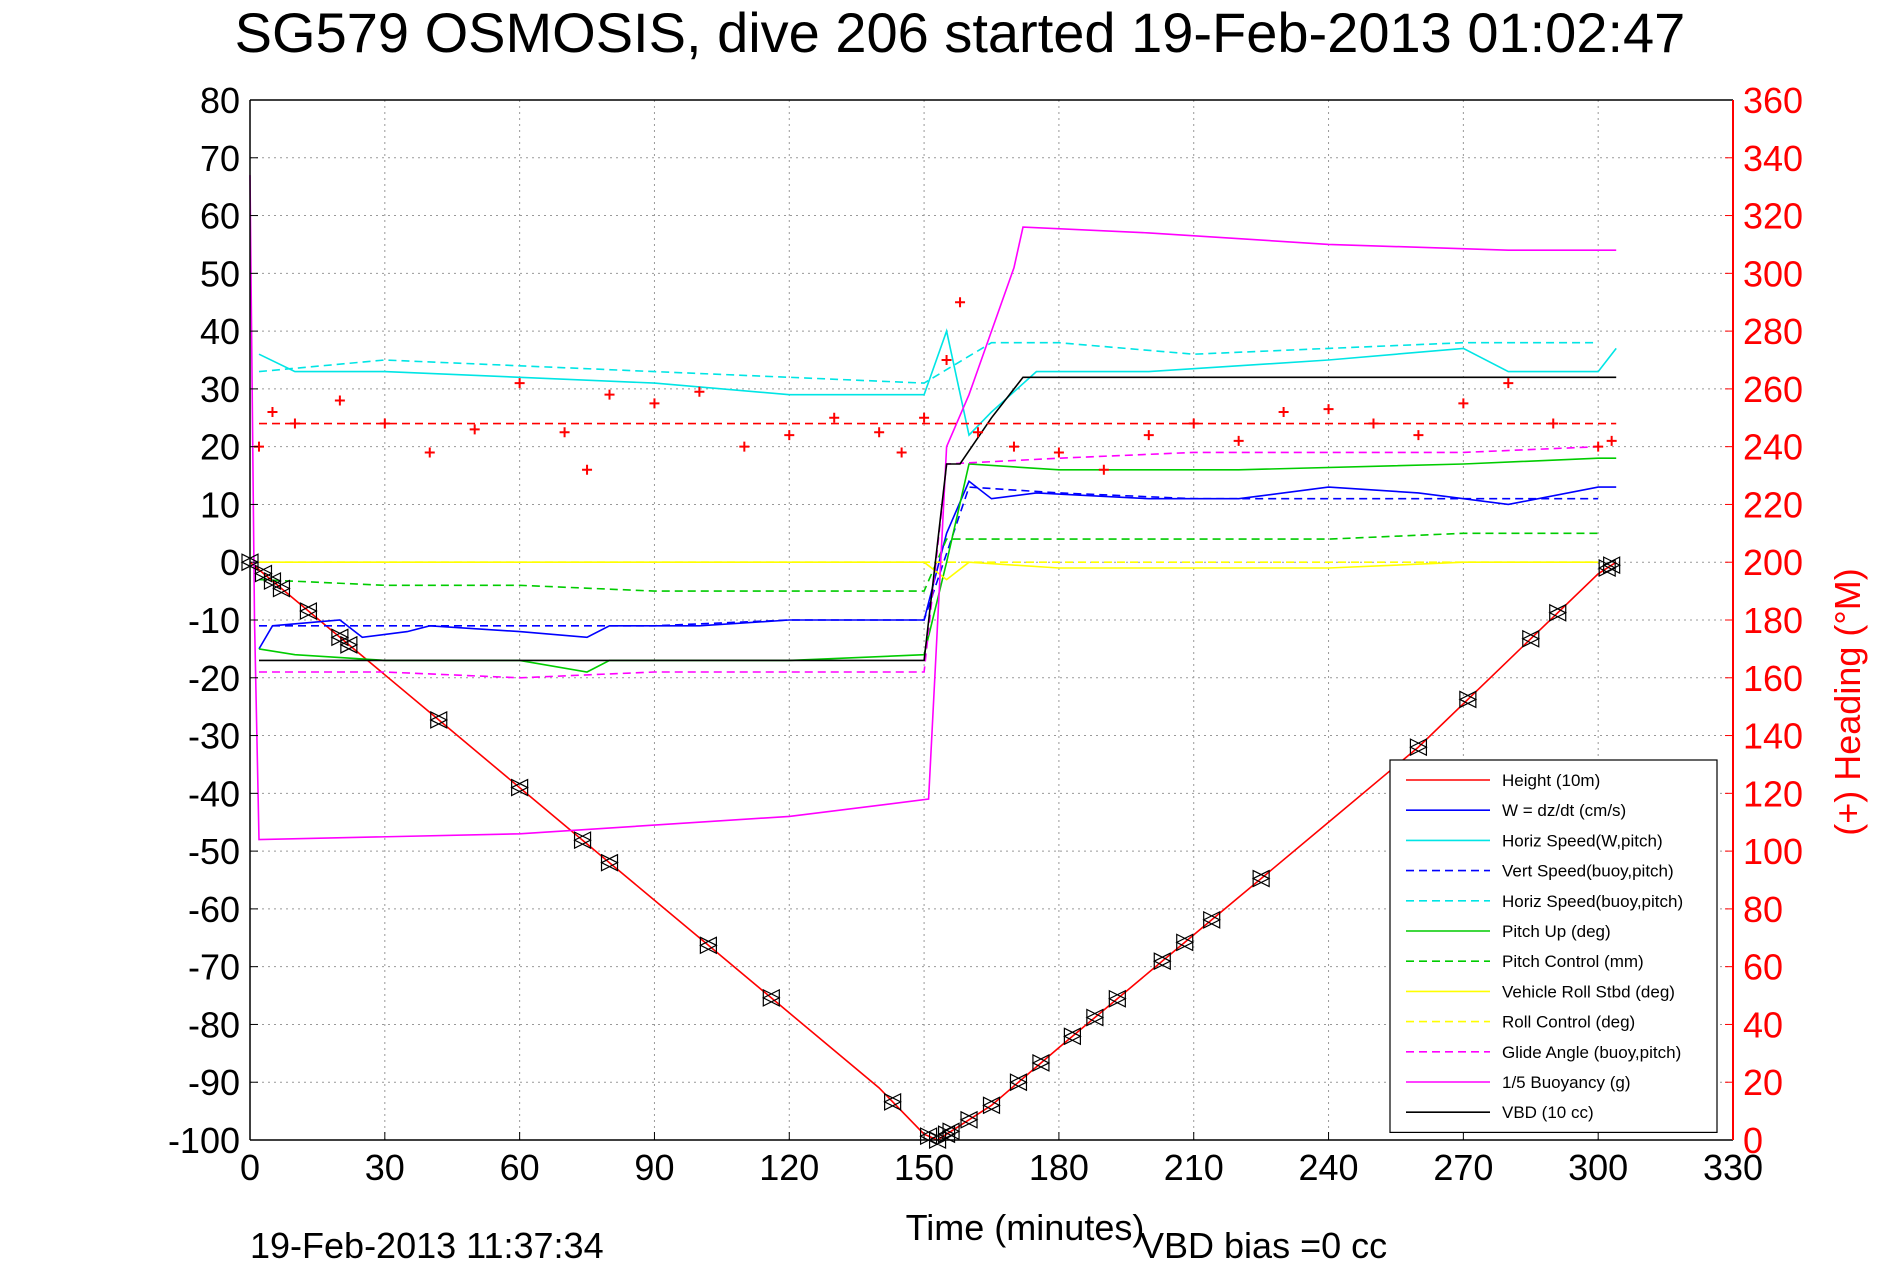 The image size is (1891, 1262). I want to click on y-tick-label: -70, so click(214, 967).